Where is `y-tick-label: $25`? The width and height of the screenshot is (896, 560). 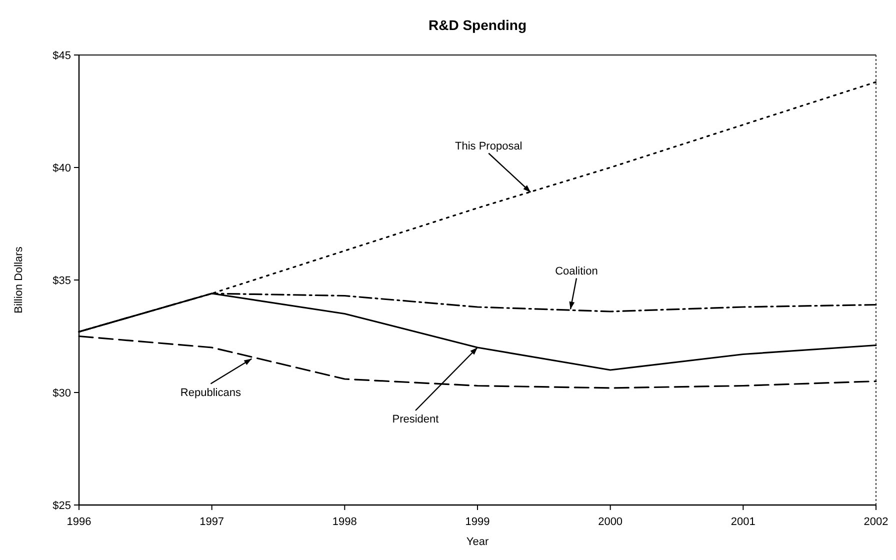 y-tick-label: $25 is located at coordinates (61, 506).